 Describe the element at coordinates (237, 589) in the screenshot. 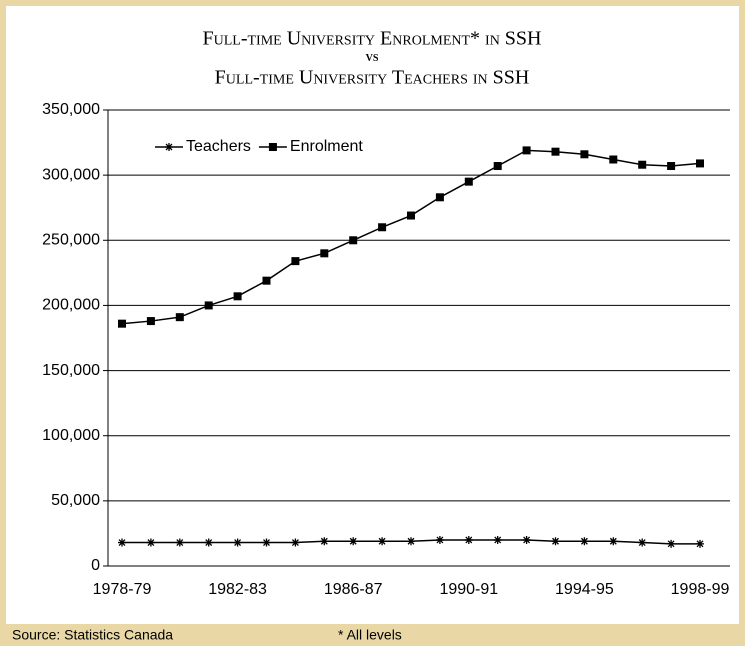

I see `x-tick-label: 1982-83` at that location.